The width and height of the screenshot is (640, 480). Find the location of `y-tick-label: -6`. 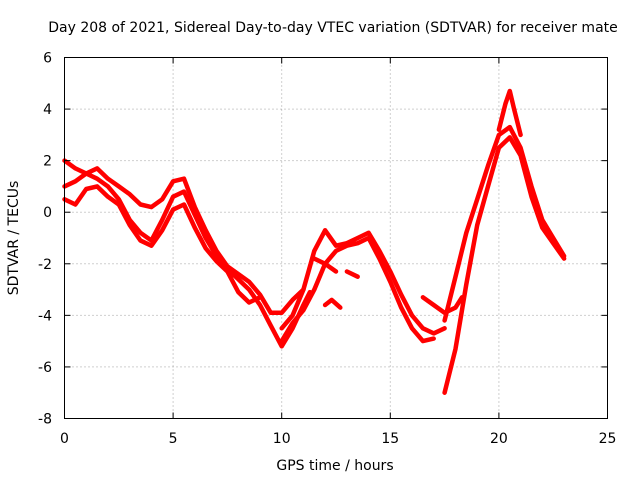

y-tick-label: -6 is located at coordinates (45, 368).